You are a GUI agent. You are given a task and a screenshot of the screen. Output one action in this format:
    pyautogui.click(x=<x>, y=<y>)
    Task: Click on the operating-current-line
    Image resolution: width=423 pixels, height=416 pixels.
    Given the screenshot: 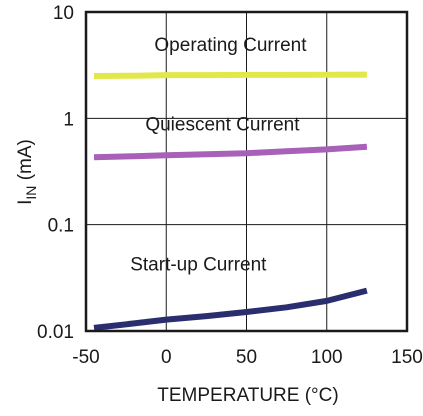 What is the action you would take?
    pyautogui.click(x=230, y=75)
    